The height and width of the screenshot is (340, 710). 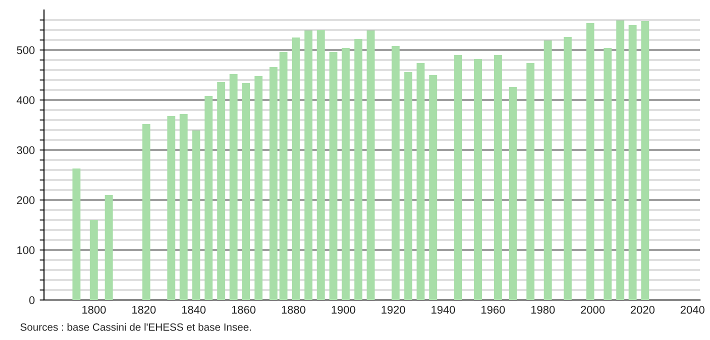 I want to click on x-tick-label: 2020, so click(x=642, y=310).